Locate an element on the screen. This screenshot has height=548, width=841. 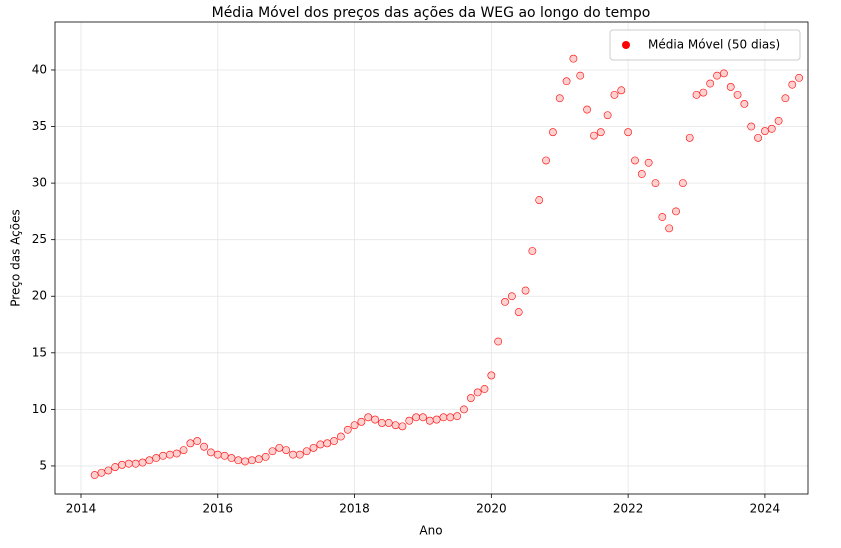
x-tick-label: 2022 is located at coordinates (628, 509).